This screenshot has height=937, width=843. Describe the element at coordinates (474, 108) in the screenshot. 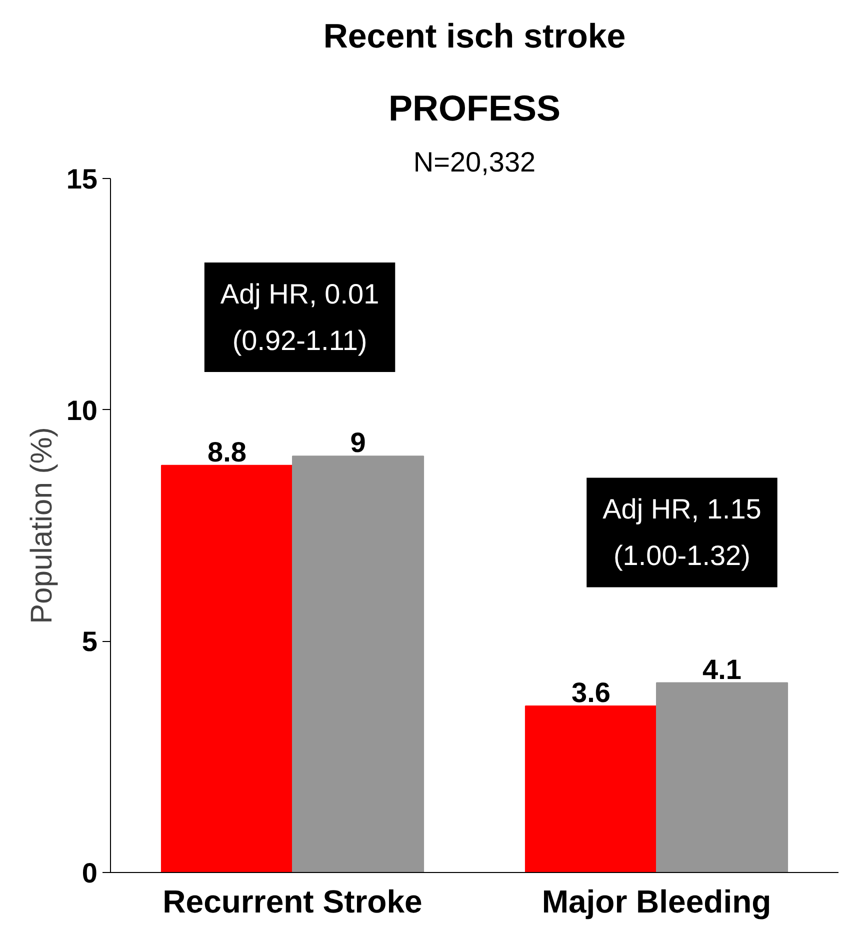

I see `chart-subtitle: PROFESS` at that location.